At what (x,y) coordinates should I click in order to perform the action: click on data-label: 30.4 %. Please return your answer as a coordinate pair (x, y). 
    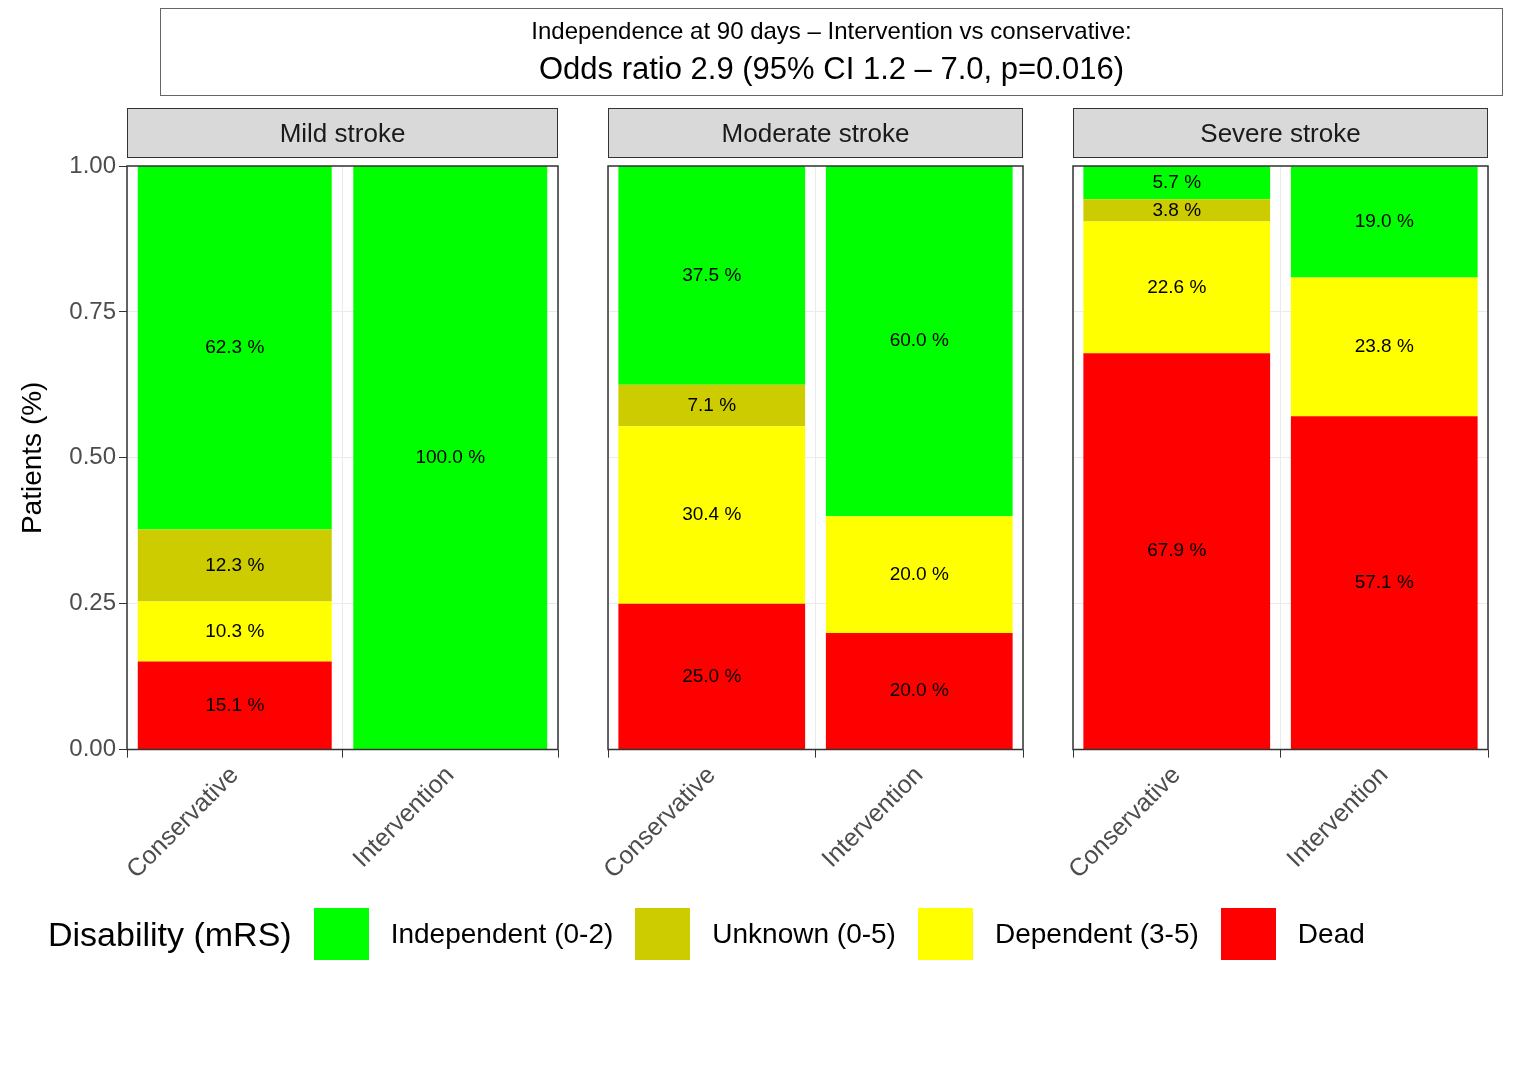
    Looking at the image, I should click on (712, 514).